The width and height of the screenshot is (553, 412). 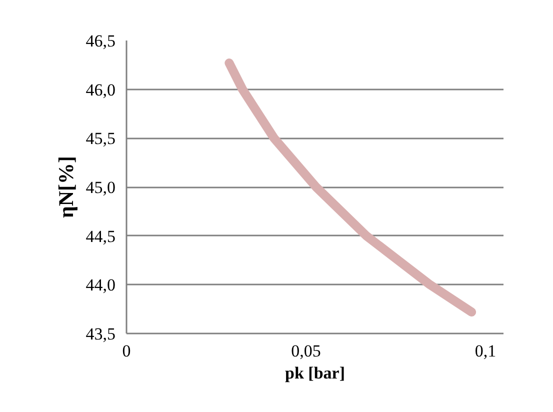 I want to click on y-axis-title: ηN[%], so click(x=66, y=187).